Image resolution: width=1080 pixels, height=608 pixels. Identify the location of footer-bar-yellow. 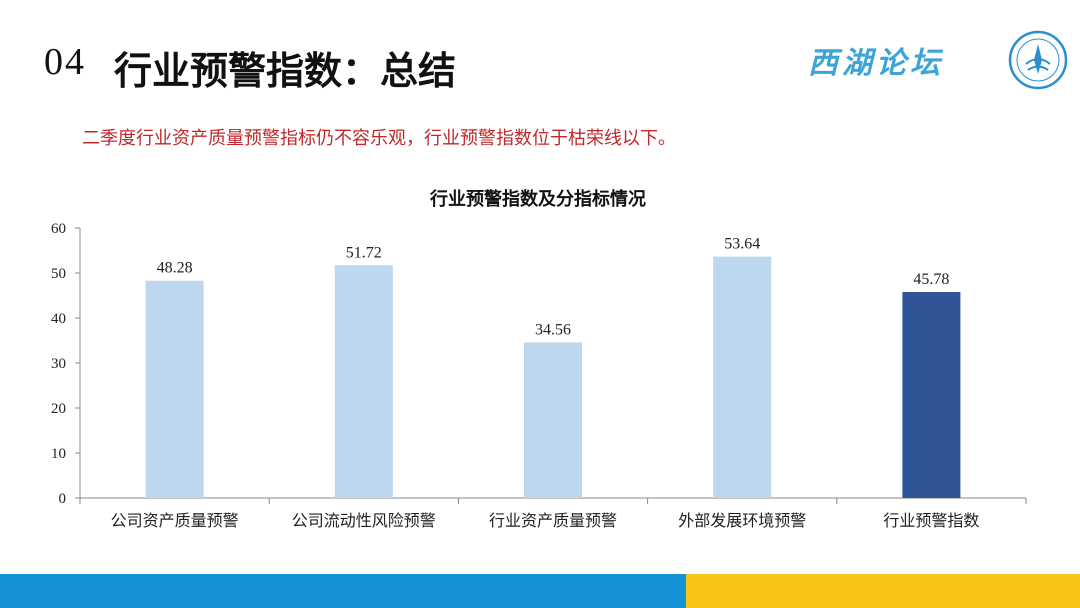
(883, 591).